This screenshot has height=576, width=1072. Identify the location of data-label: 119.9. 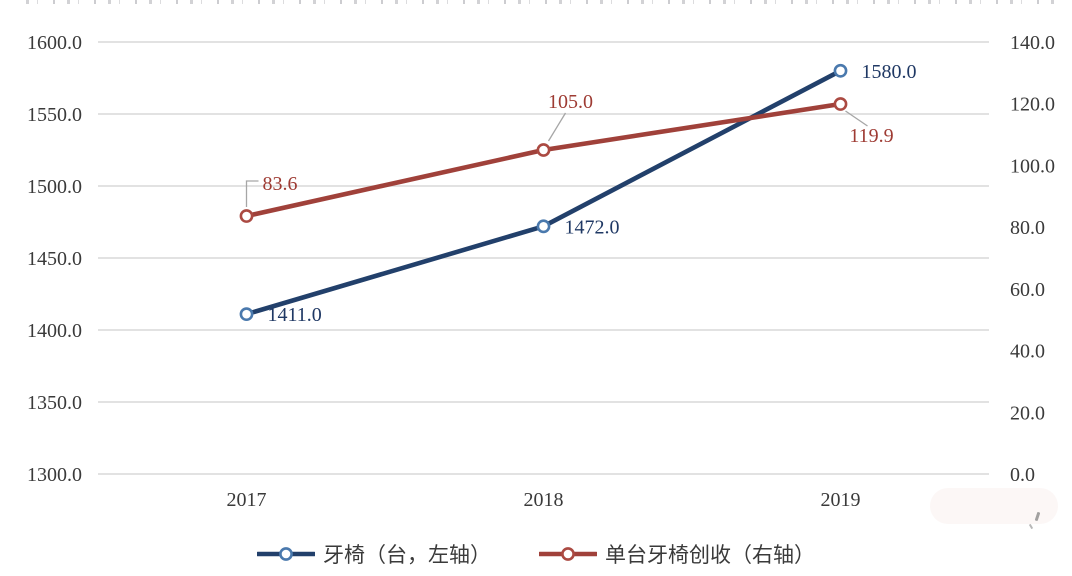
(871, 136).